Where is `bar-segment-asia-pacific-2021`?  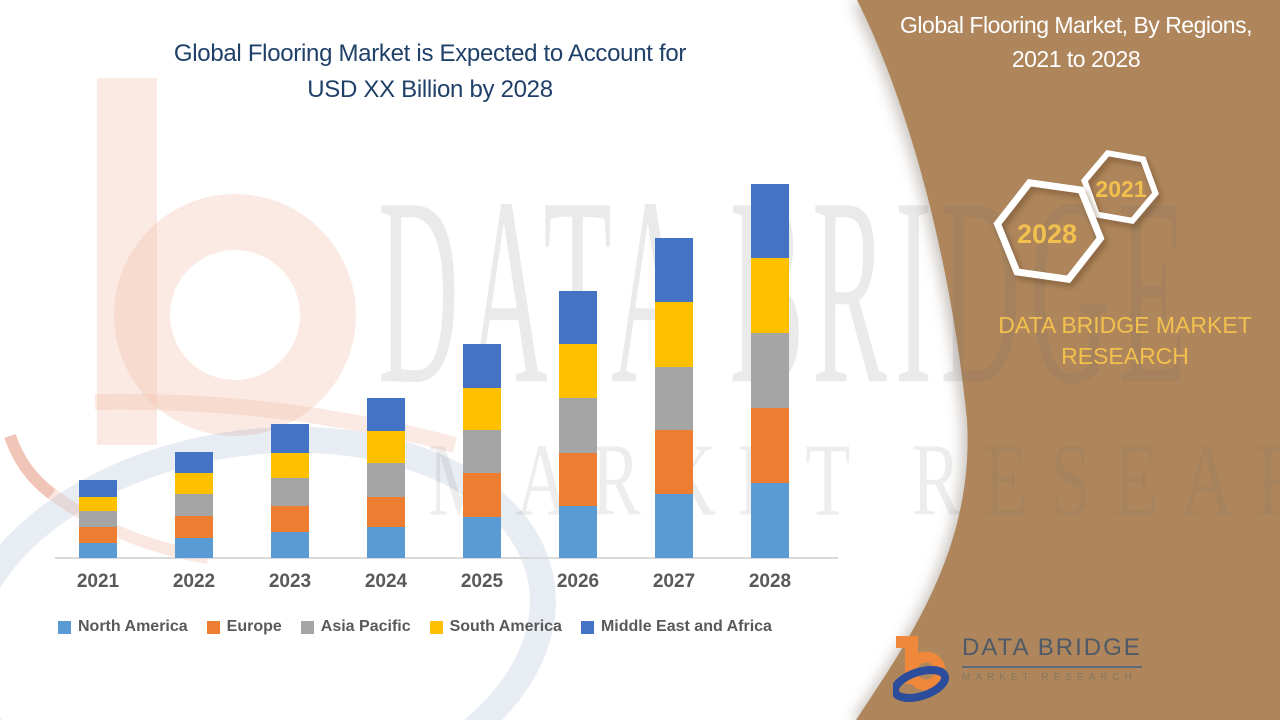 bar-segment-asia-pacific-2021 is located at coordinates (98, 519).